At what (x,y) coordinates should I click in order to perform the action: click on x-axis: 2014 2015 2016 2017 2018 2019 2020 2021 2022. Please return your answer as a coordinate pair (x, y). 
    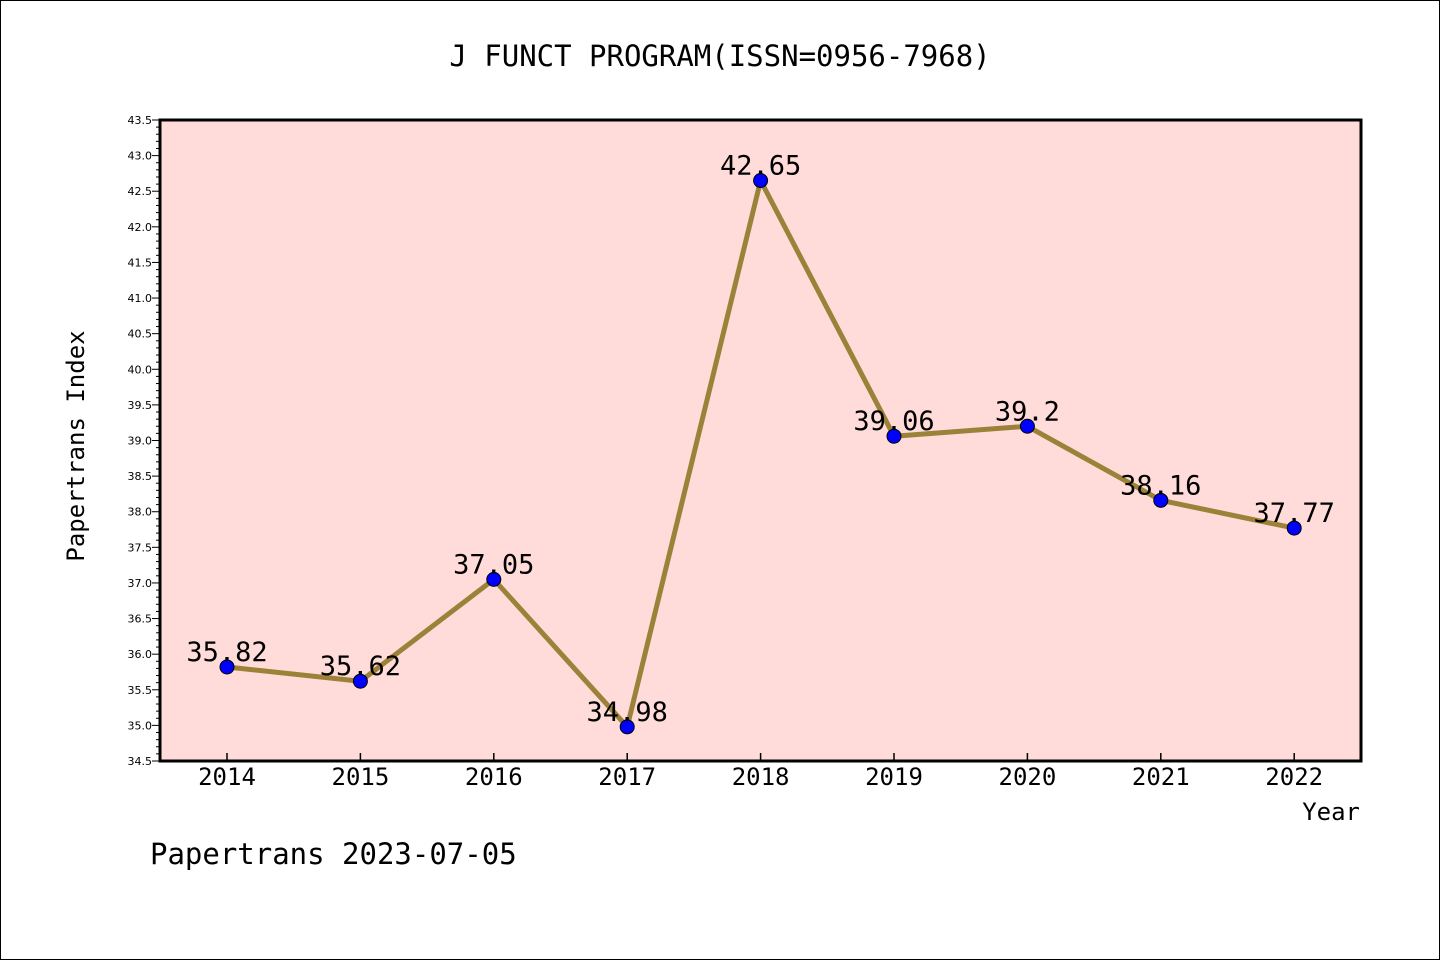
    Looking at the image, I should click on (760, 772).